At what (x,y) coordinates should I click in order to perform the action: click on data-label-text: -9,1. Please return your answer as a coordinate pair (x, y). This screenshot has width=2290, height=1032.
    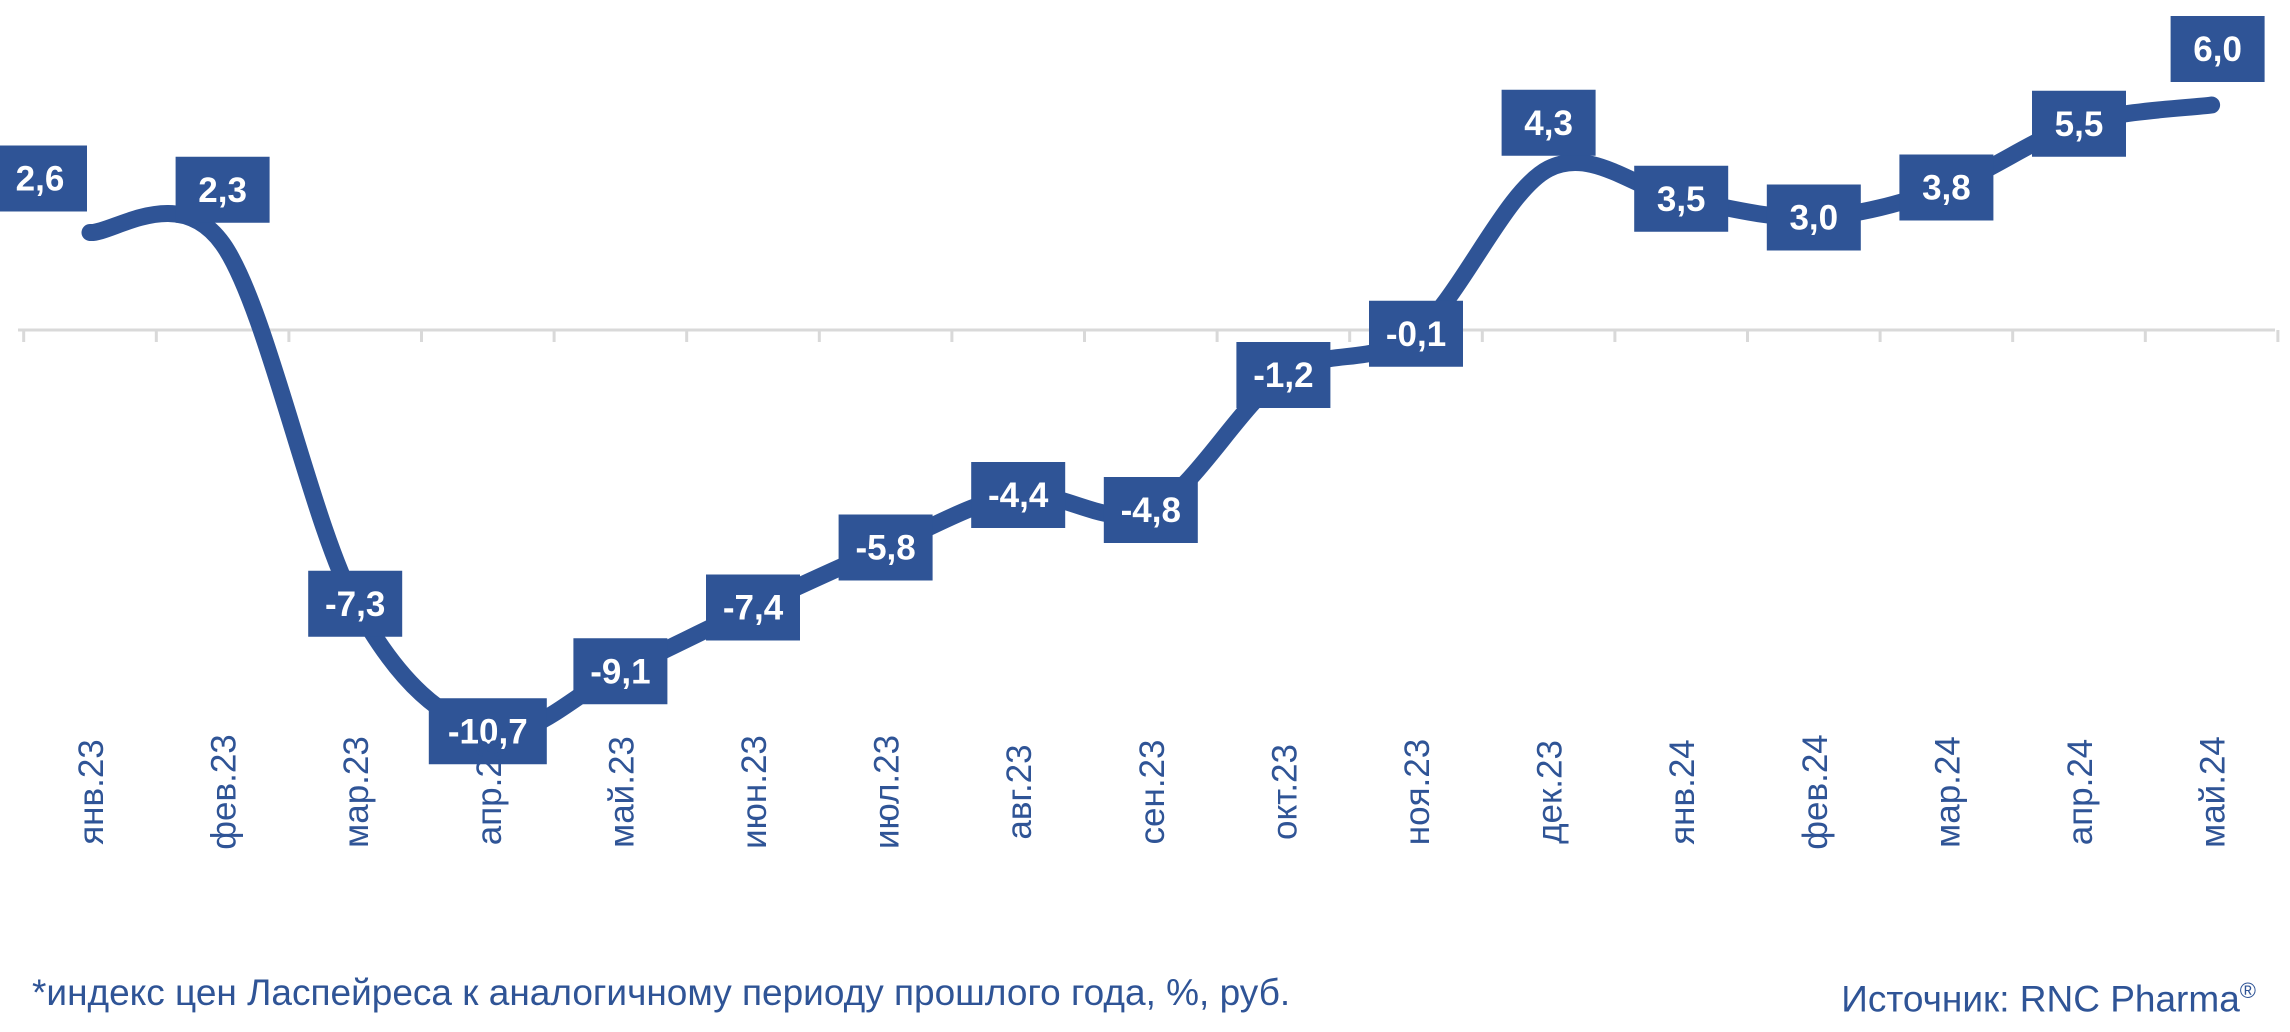
    Looking at the image, I should click on (620, 671).